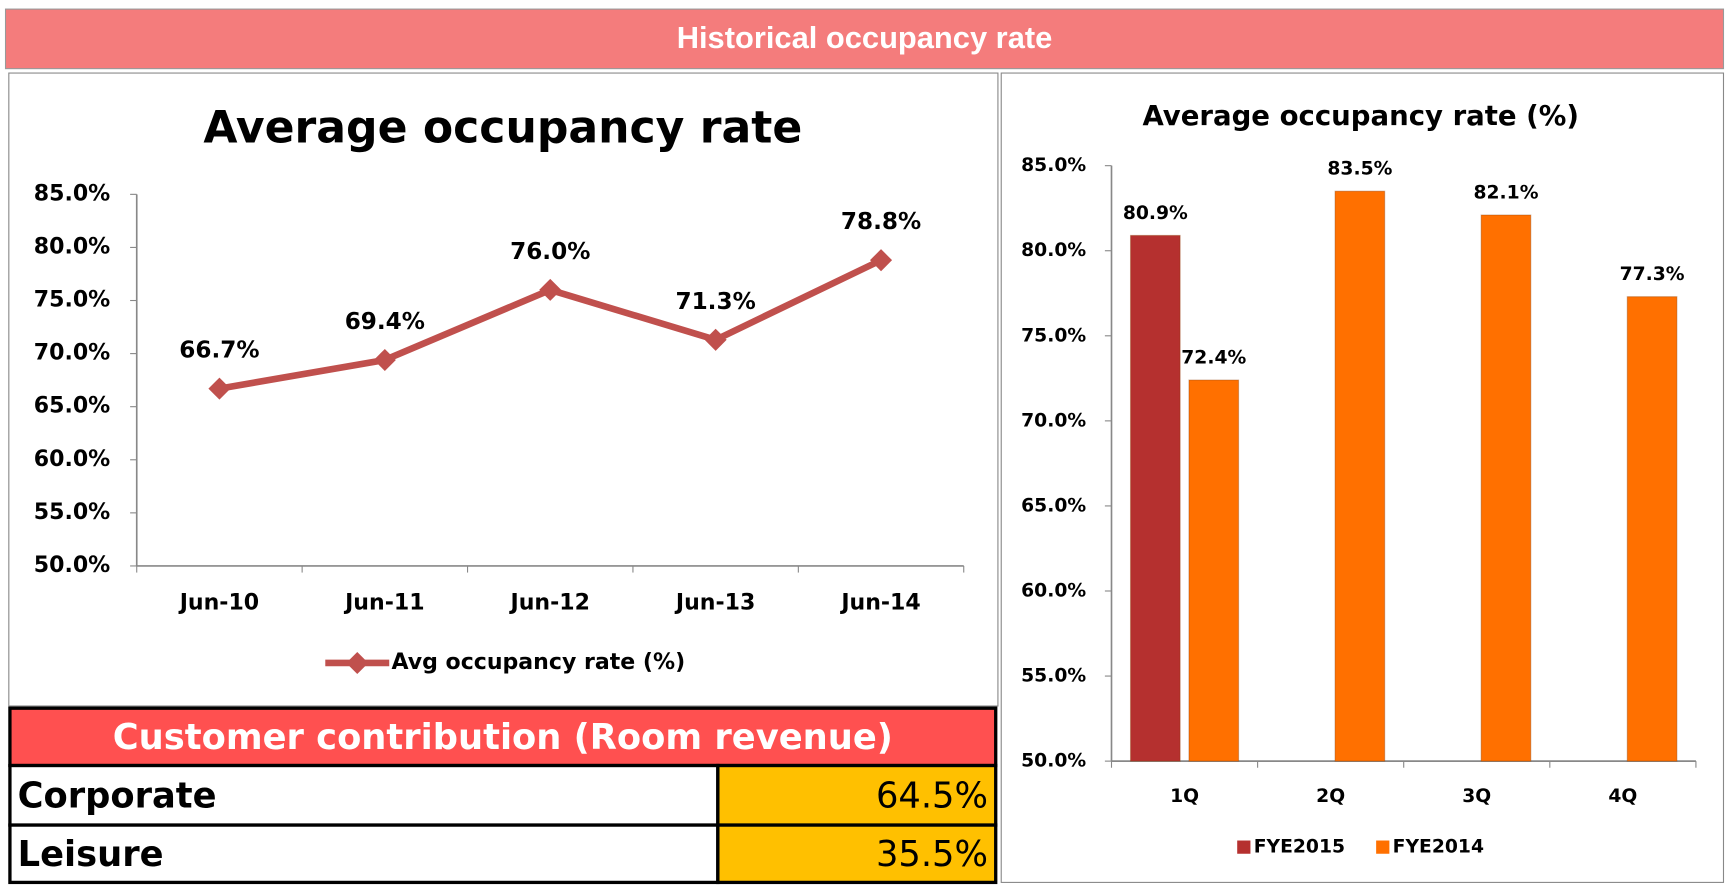 This screenshot has height=886, width=1729. I want to click on legend-label: FYE2014, so click(1438, 847).